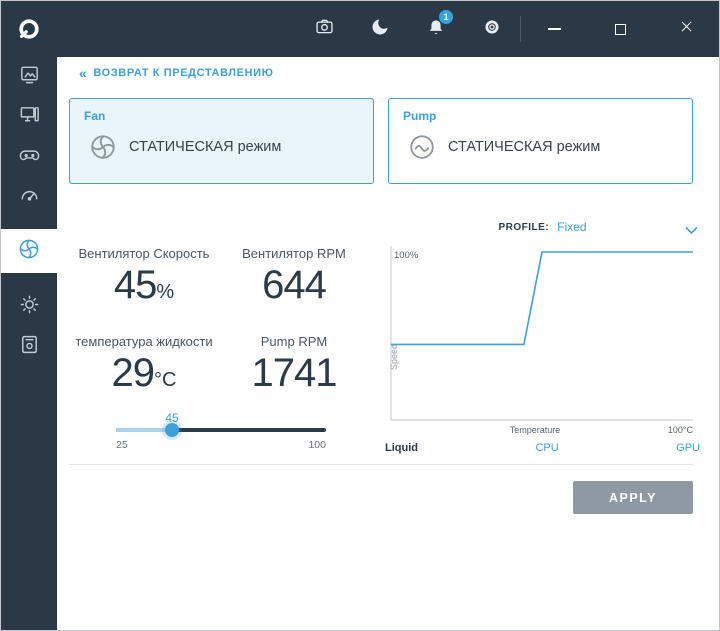  I want to click on sidebar-item-lighting, so click(29, 307).